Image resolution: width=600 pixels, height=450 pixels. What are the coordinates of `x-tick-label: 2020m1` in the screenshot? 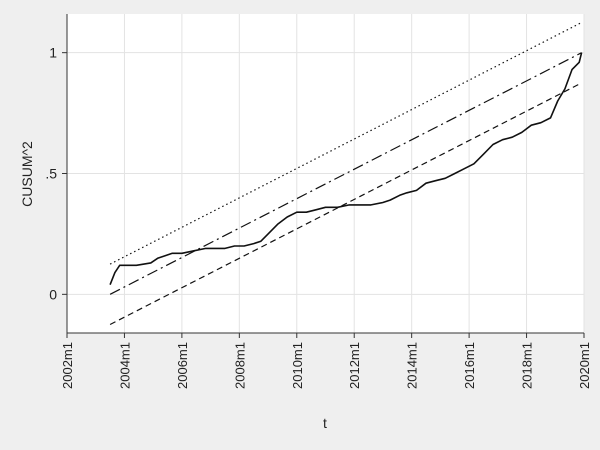 It's located at (584, 365).